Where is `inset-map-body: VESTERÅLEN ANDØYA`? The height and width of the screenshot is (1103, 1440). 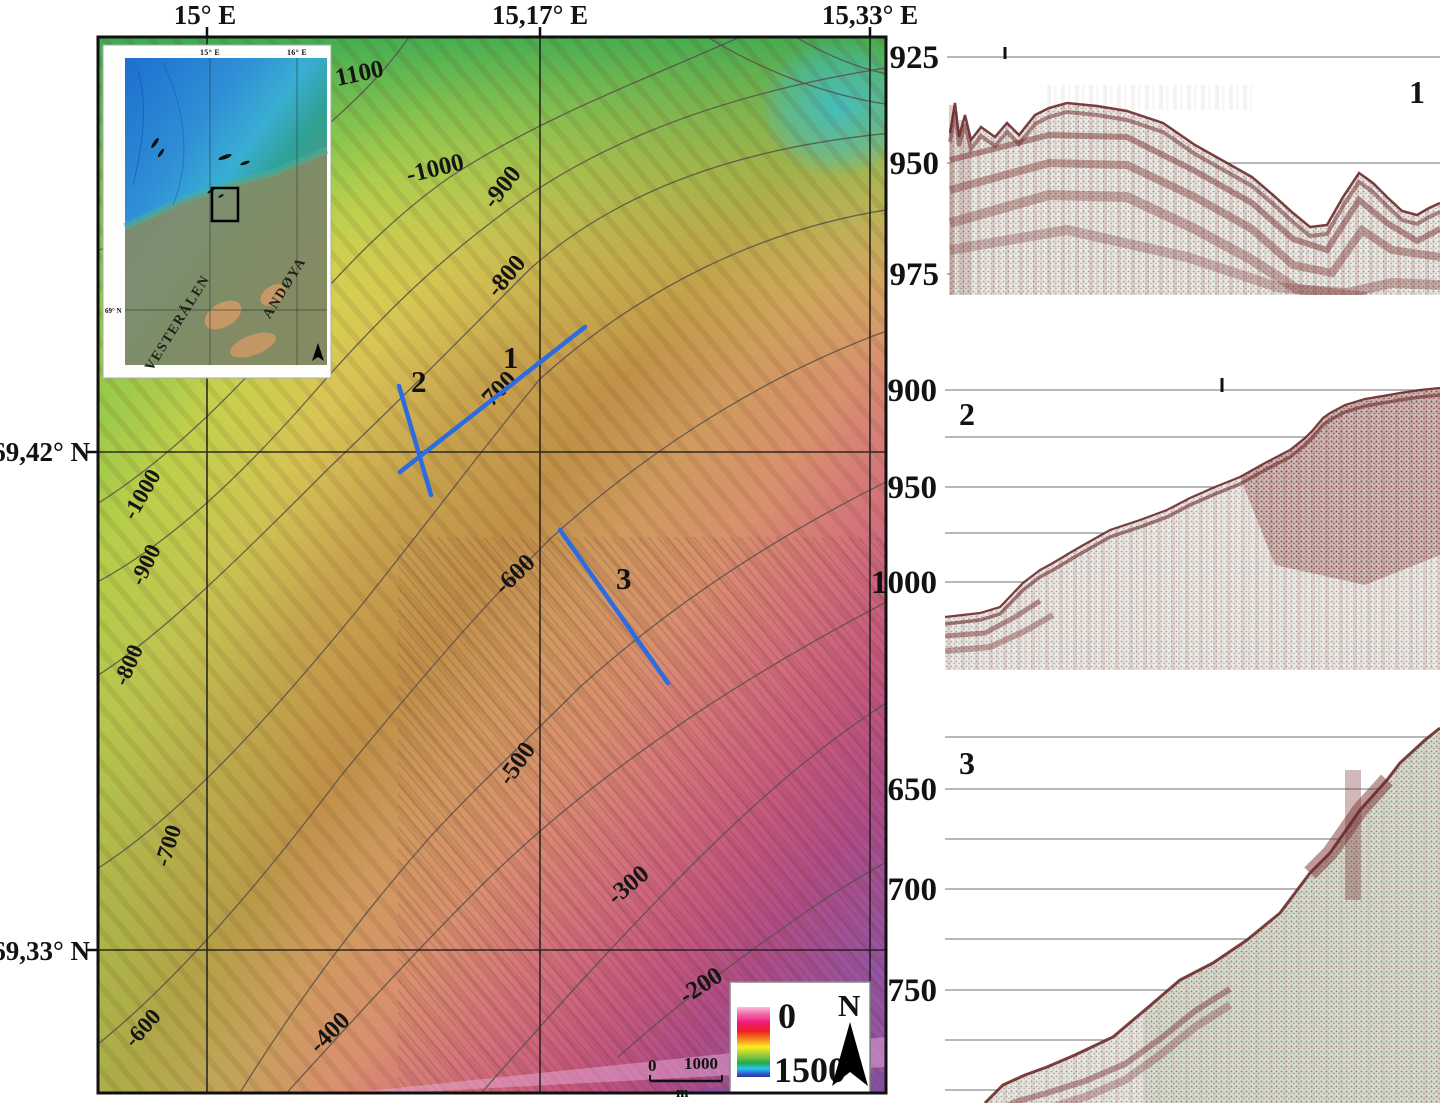 inset-map-body: VESTERÅLEN ANDØYA is located at coordinates (226, 216).